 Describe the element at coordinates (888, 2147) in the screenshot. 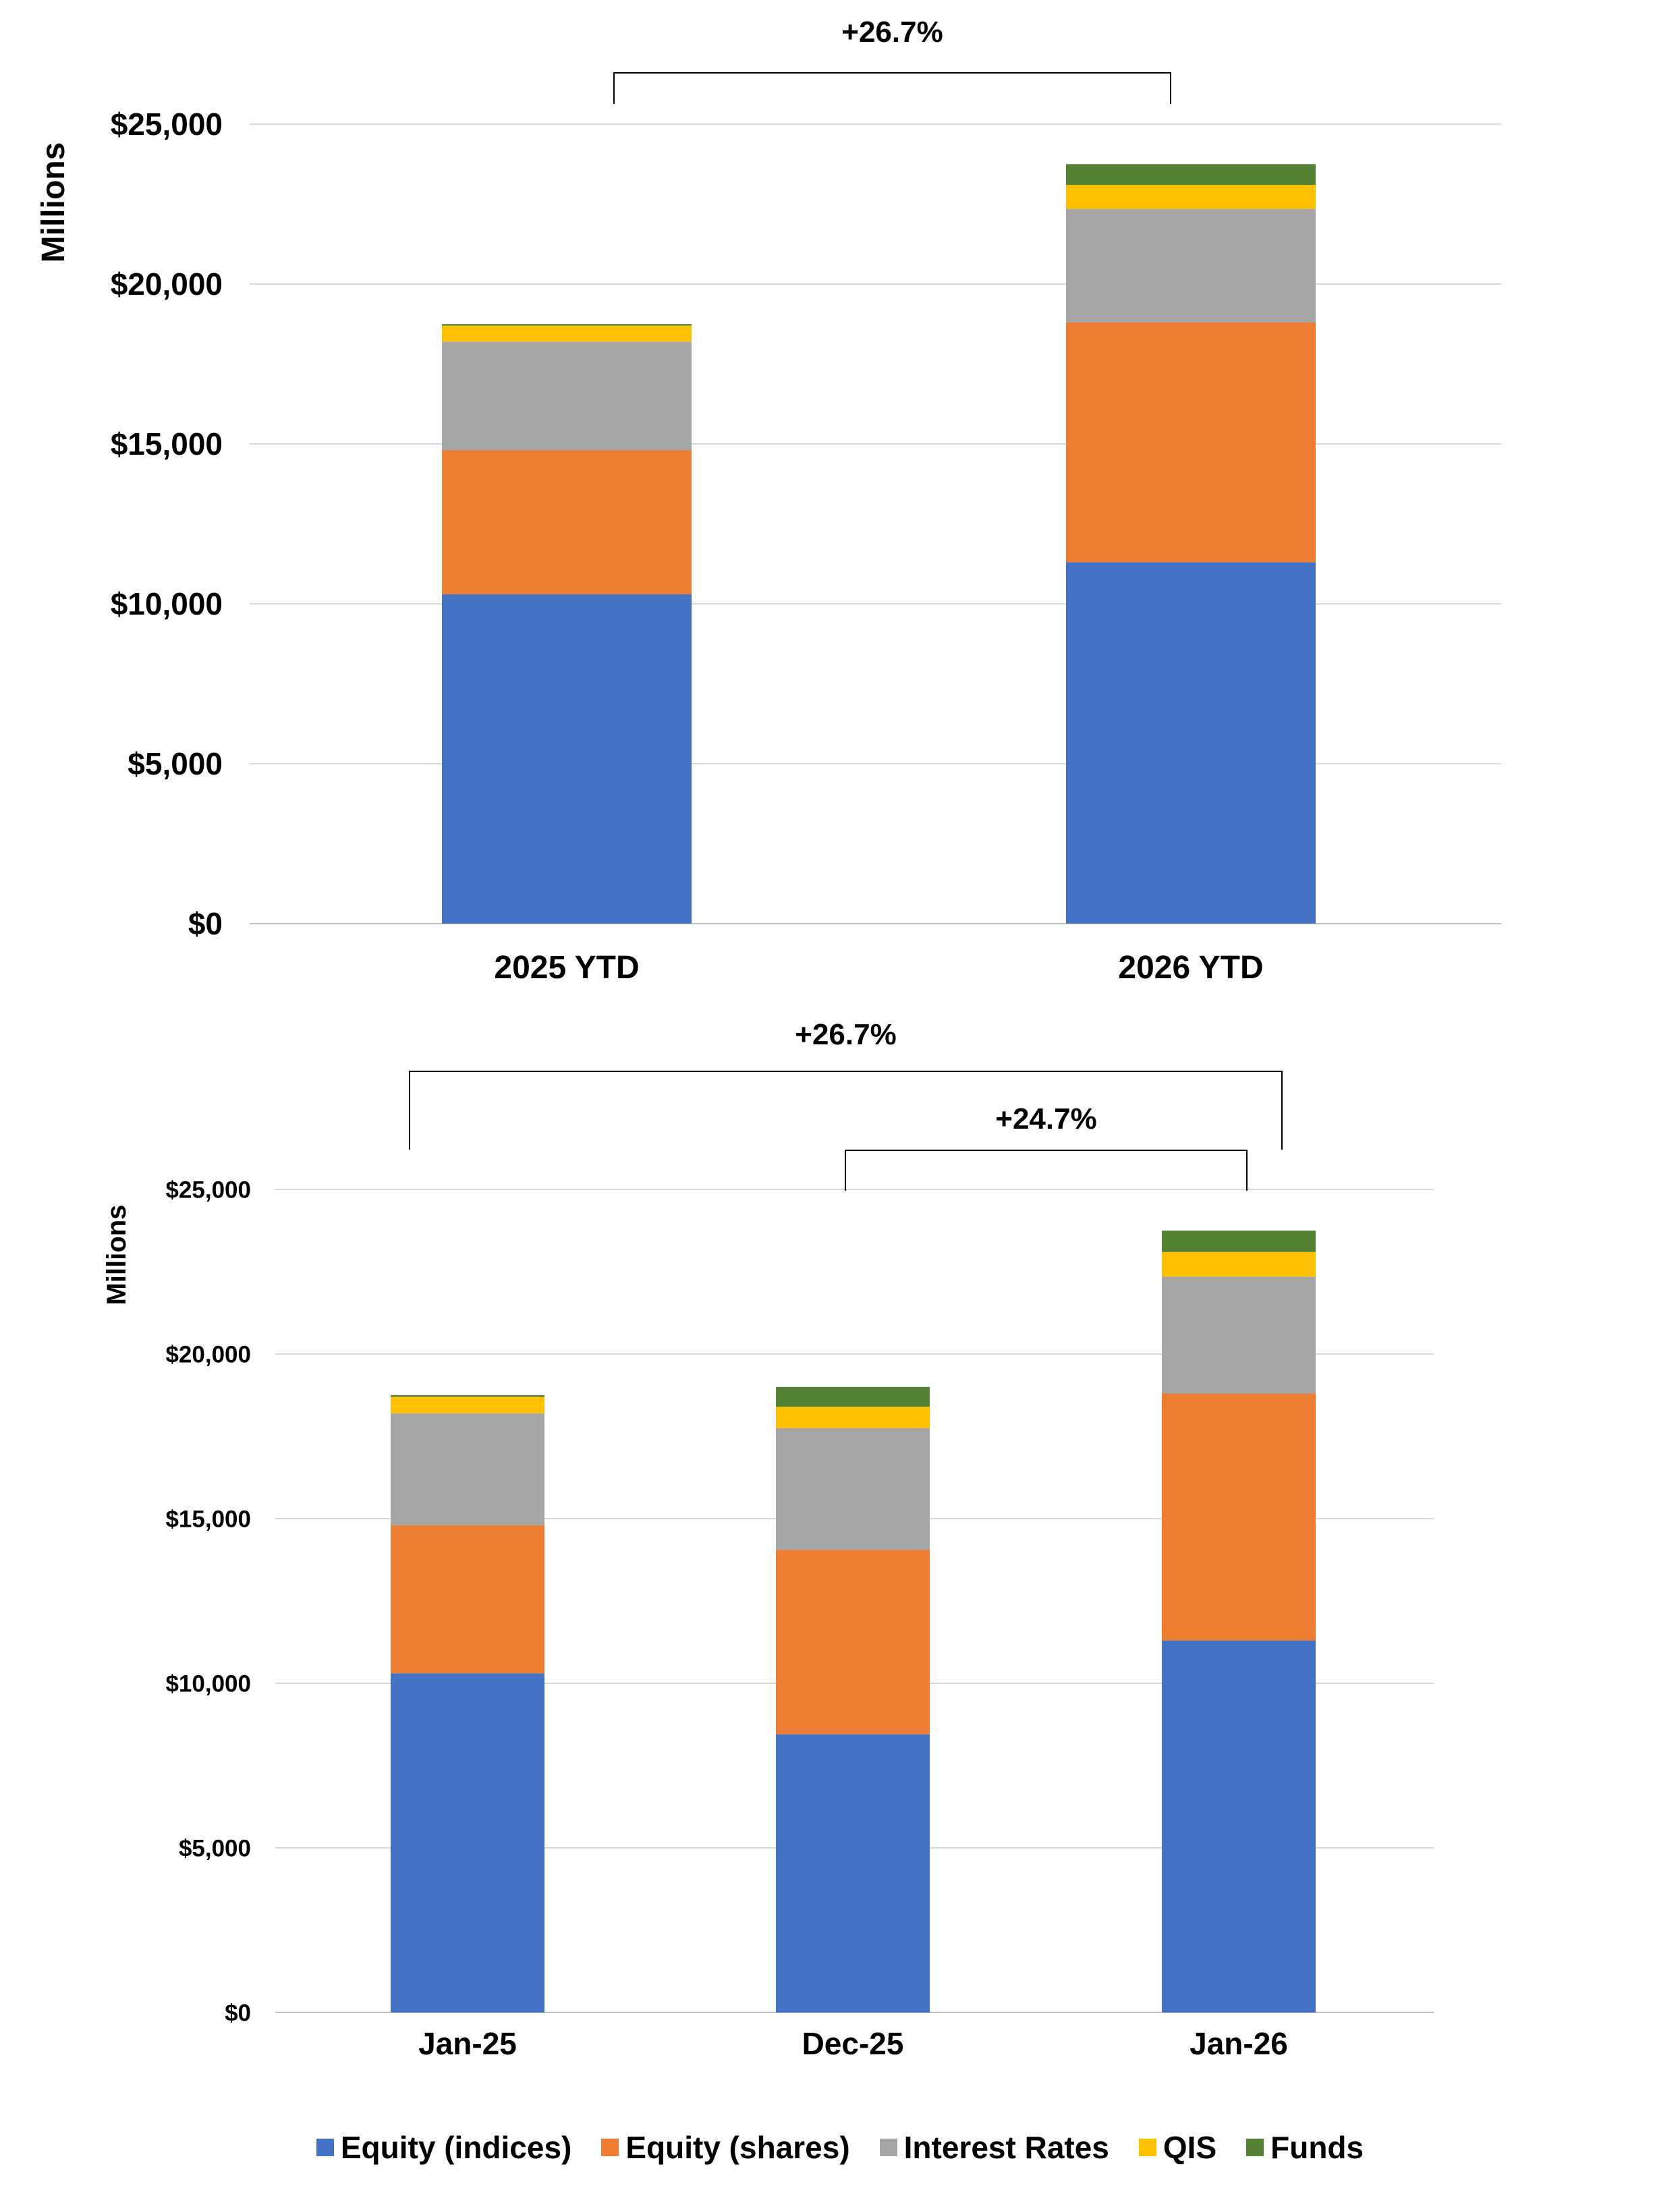

I see `legend-swatch-interest-rates` at that location.